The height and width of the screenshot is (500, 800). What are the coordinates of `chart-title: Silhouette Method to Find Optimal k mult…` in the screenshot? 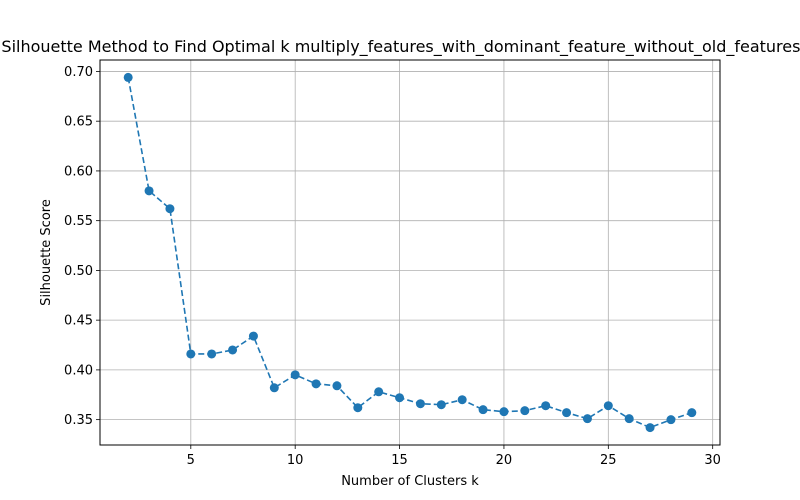 It's located at (400, 47).